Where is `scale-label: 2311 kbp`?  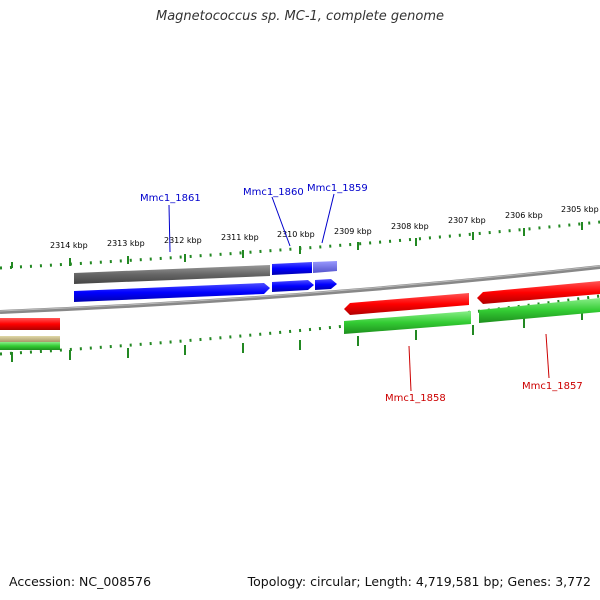
scale-label: 2311 kbp is located at coordinates (240, 237).